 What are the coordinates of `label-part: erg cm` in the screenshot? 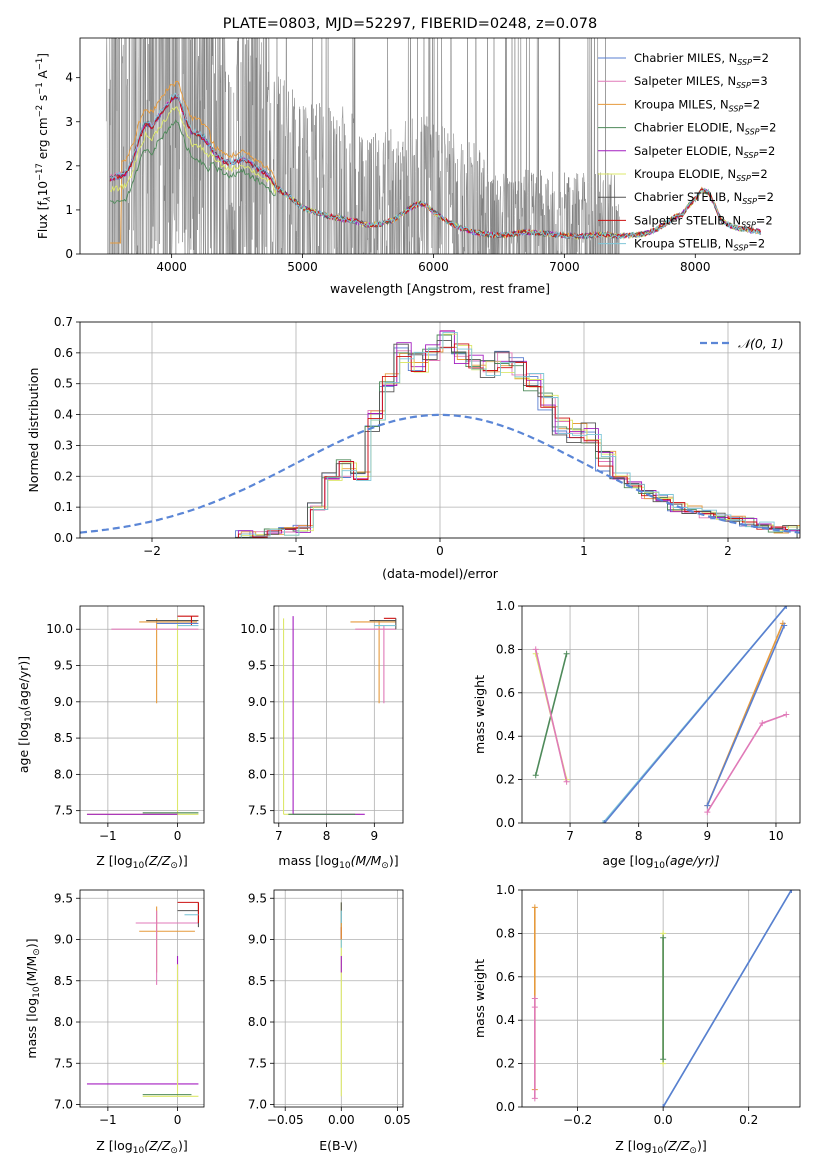 It's located at (43, 140).